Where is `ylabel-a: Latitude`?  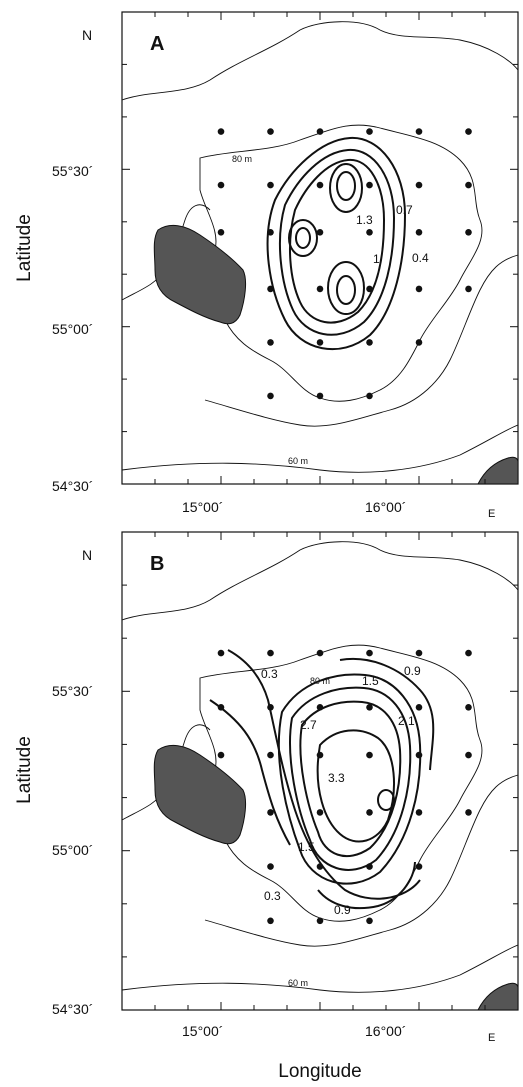
ylabel-a: Latitude is located at coordinates (24, 248).